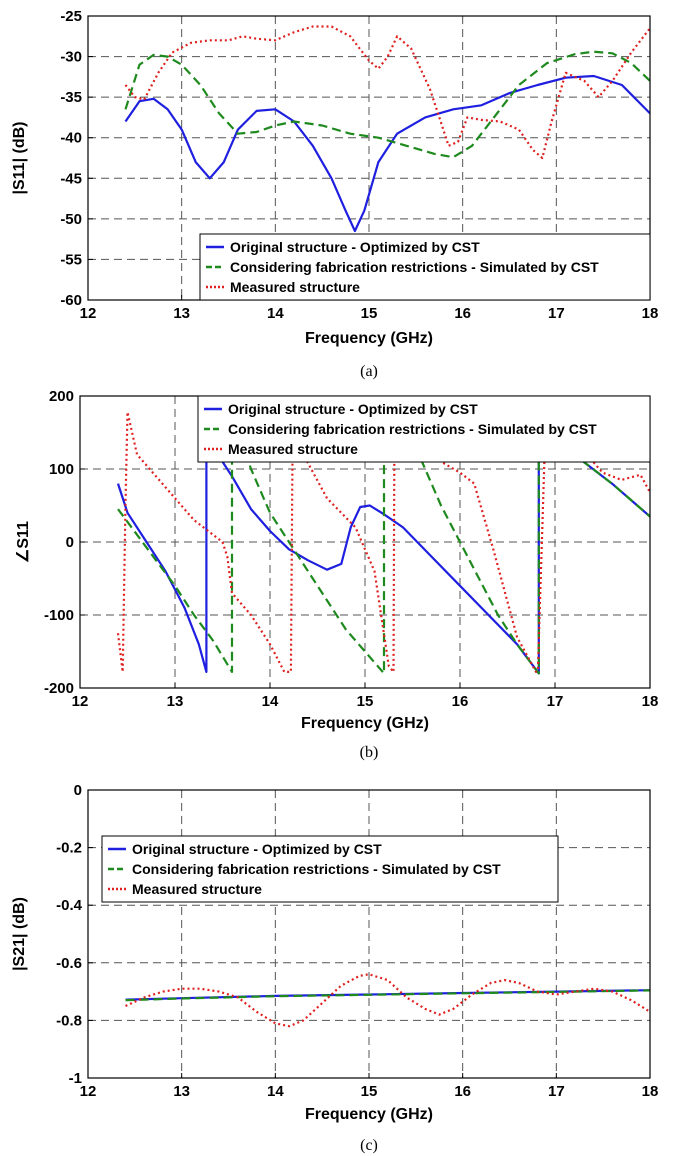  Describe the element at coordinates (19, 934) in the screenshot. I see `y-axis-label: |S21| (dB)` at that location.